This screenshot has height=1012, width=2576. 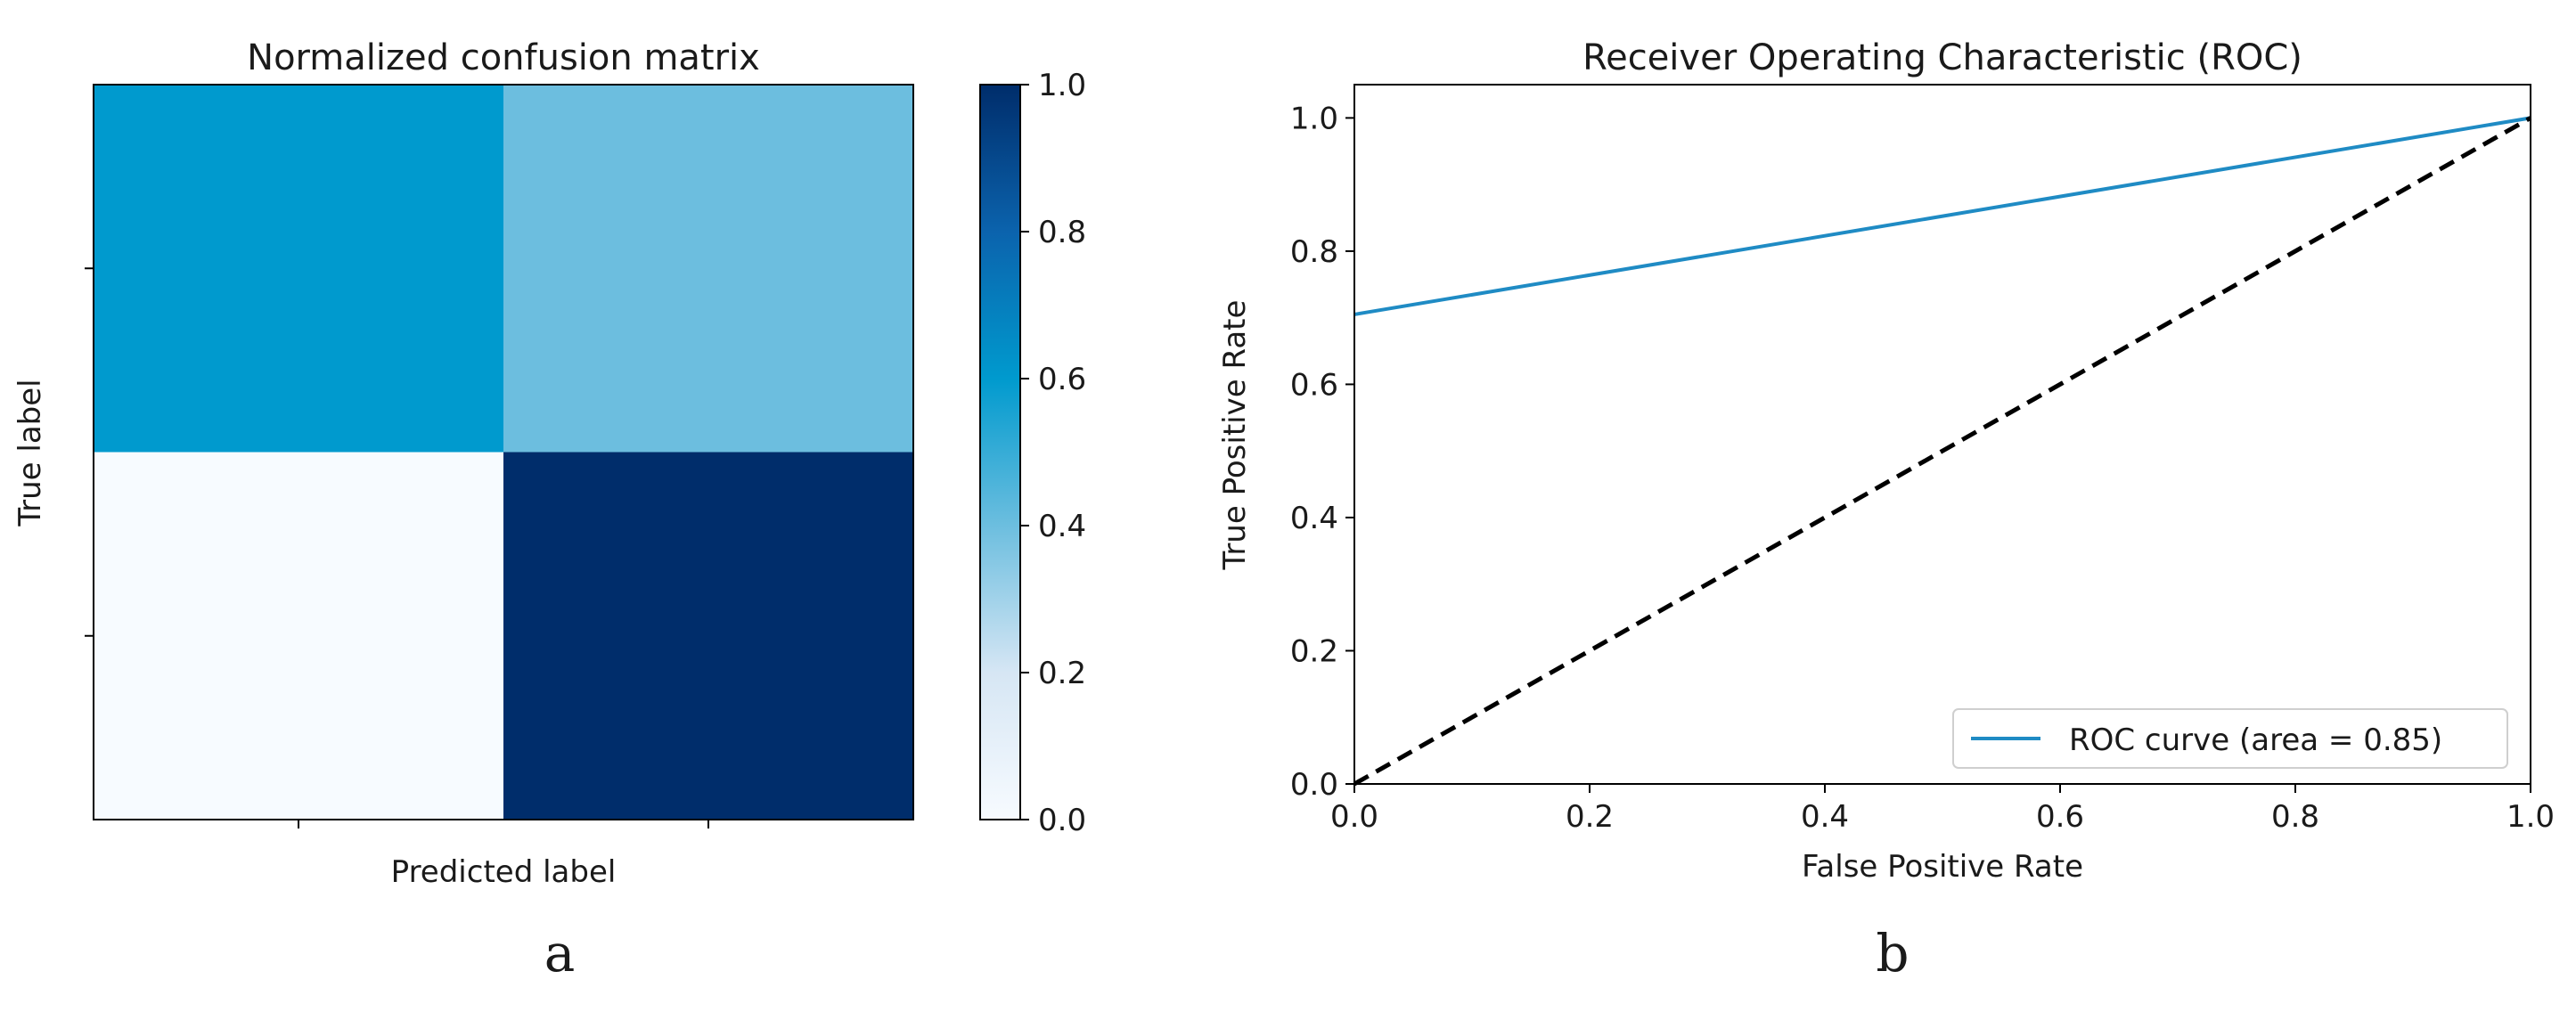 I want to click on colorbar-ticks: 0.0 0.2 0.4 0.6 0.8 1.0, so click(x=1053, y=453).